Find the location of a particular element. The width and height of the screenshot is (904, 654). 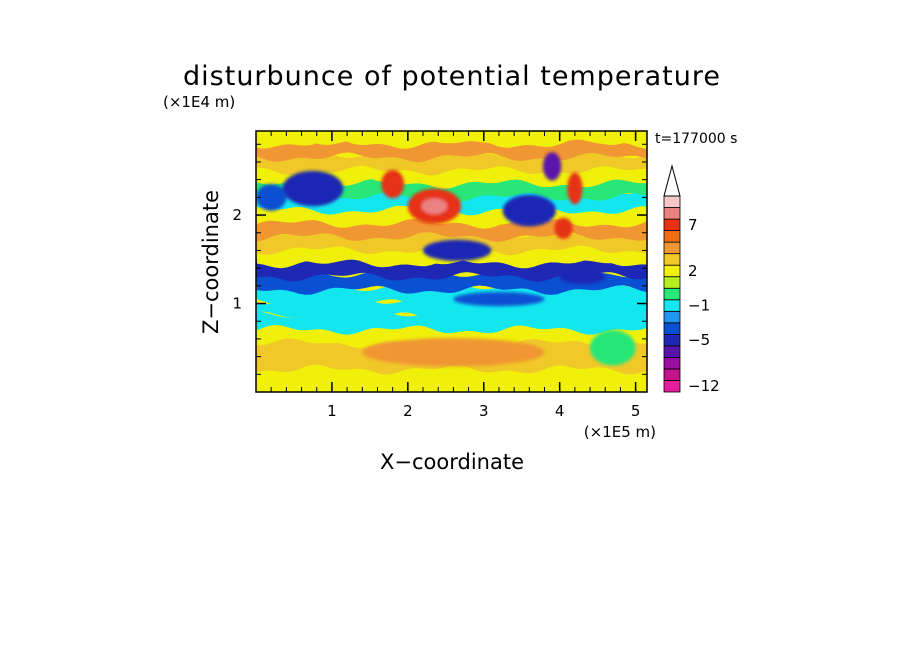

y-axis-unit: (×1E4 m) is located at coordinates (199, 102).